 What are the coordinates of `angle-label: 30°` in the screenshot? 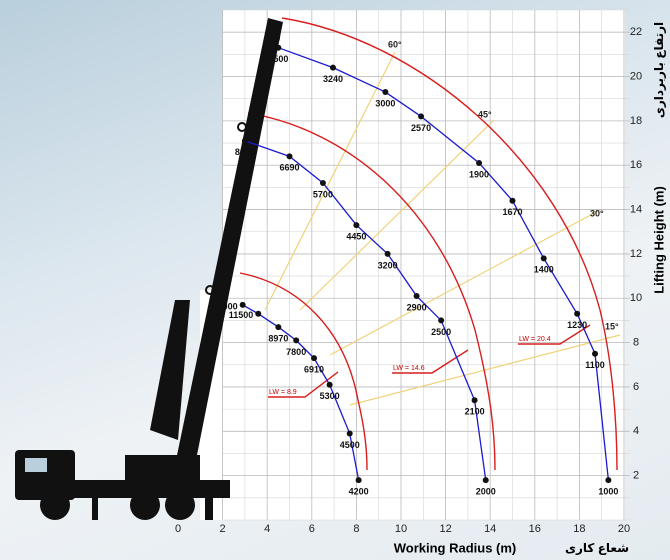 It's located at (597, 213).